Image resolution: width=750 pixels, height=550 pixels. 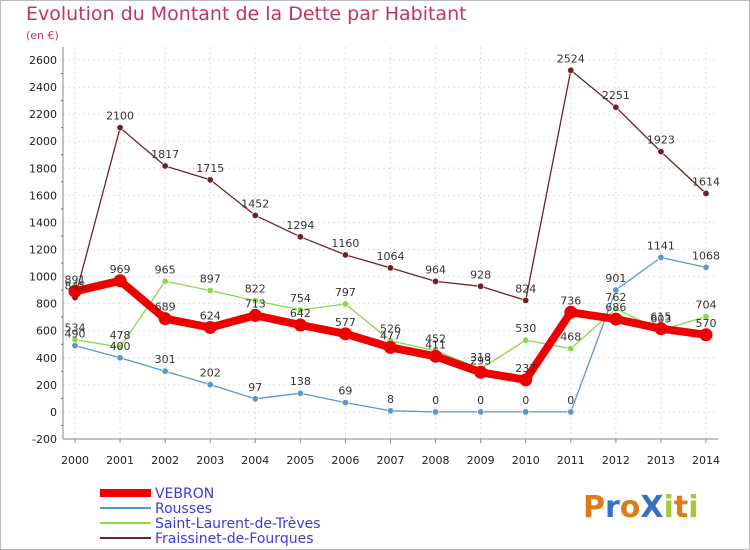 What do you see at coordinates (255, 203) in the screenshot?
I see `data-label: 1452` at bounding box center [255, 203].